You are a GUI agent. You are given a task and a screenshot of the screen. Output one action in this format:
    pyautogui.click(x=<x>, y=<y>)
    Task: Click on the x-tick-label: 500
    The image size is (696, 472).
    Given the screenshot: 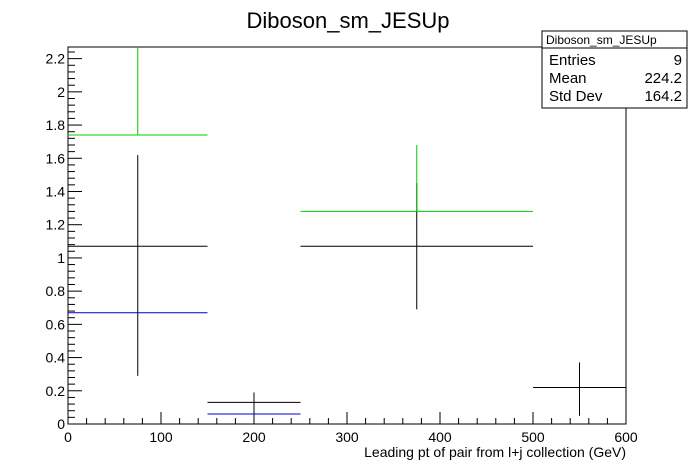 What is the action you would take?
    pyautogui.click(x=533, y=437)
    